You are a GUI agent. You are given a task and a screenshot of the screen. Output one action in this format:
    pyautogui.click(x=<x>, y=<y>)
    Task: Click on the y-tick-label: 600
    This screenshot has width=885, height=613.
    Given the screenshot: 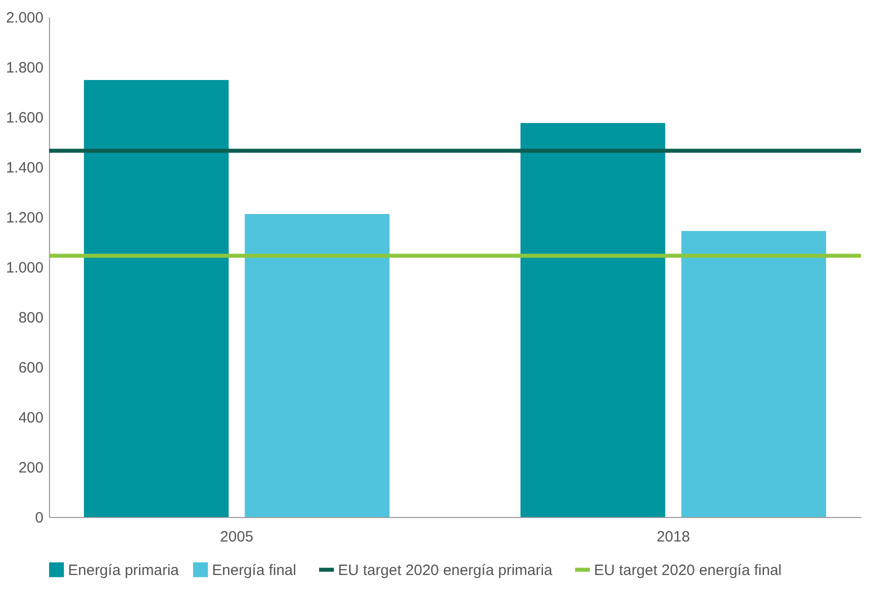 What is the action you would take?
    pyautogui.click(x=31, y=368)
    